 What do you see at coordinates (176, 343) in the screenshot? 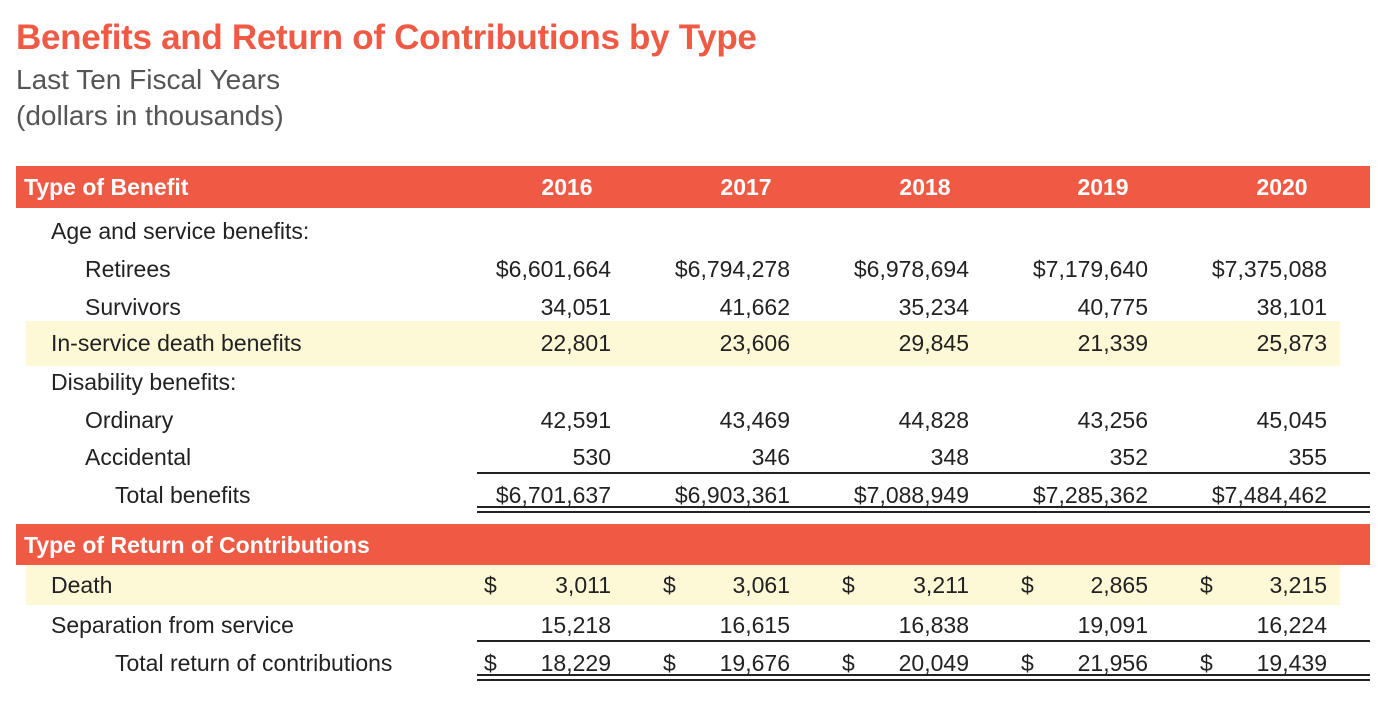
I see `row-label: In-service death benefits` at bounding box center [176, 343].